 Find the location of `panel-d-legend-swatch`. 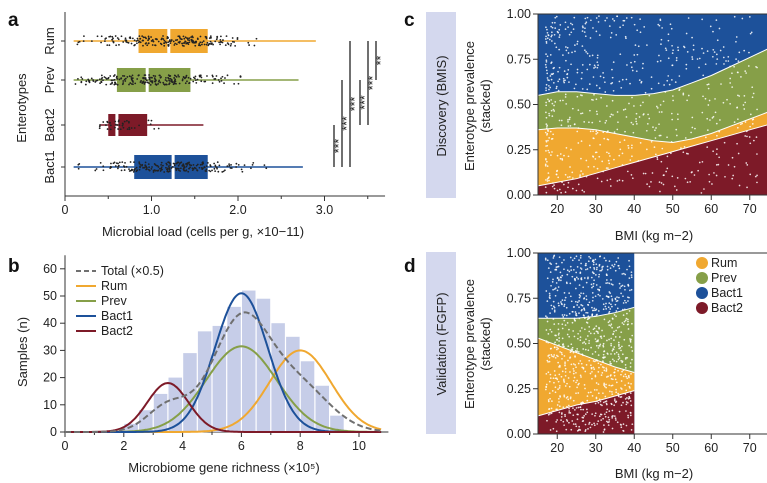

panel-d-legend-swatch is located at coordinates (702, 263).